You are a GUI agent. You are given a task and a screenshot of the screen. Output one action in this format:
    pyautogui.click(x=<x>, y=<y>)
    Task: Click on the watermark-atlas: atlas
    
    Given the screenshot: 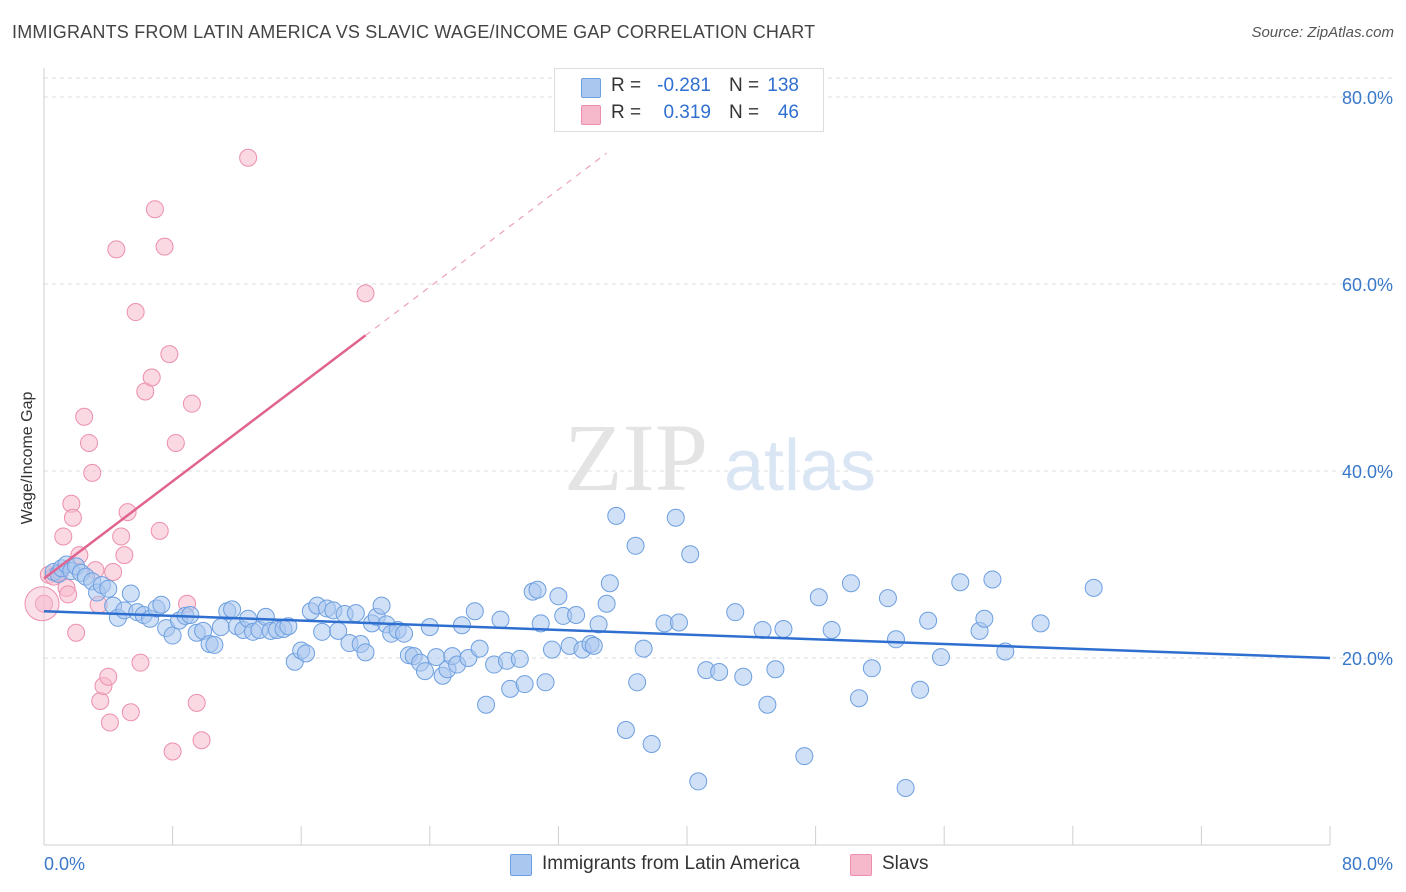 What is the action you would take?
    pyautogui.click(x=800, y=466)
    